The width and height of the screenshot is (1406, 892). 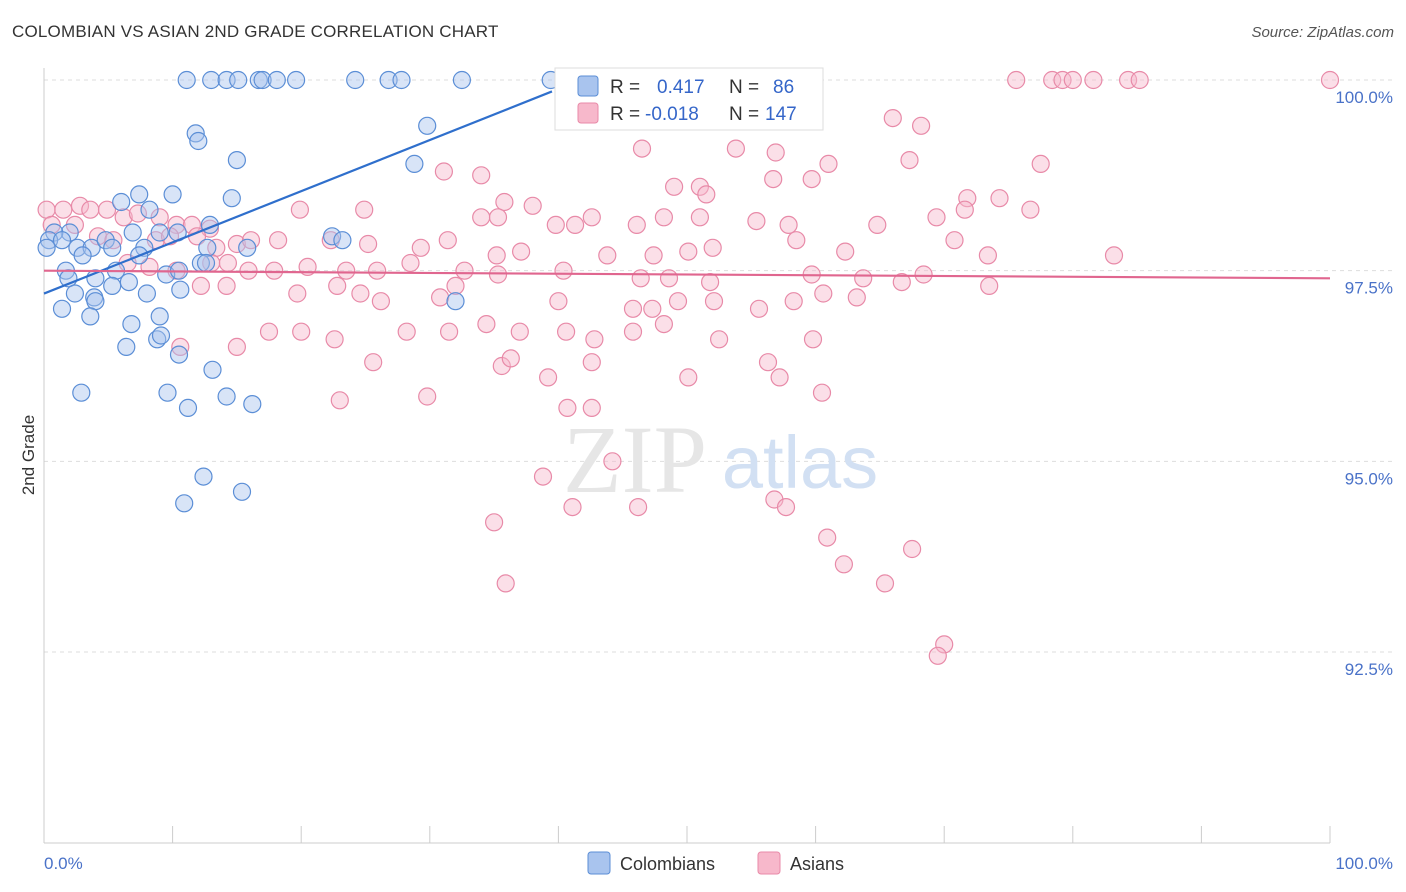 What do you see at coordinates (1364, 97) in the screenshot?
I see `y-tick-label: 100.0%` at bounding box center [1364, 97].